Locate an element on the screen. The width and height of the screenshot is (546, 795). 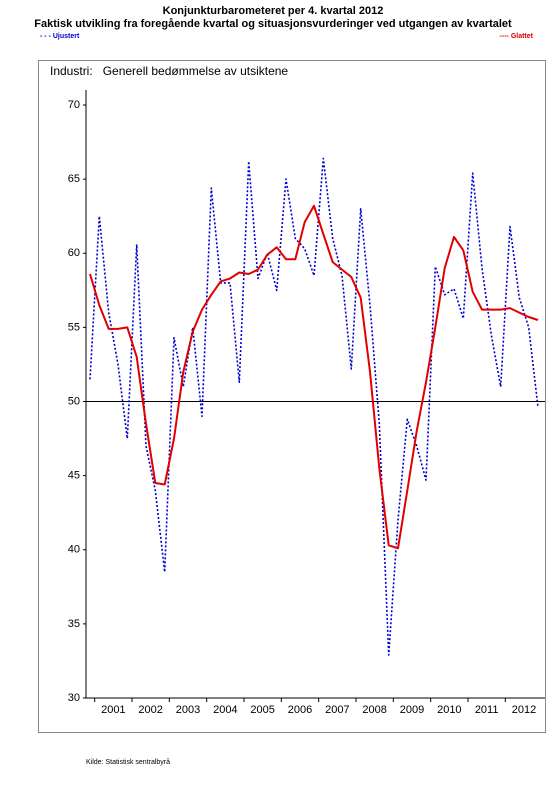
y-tick-label: 55 is located at coordinates (74, 327).